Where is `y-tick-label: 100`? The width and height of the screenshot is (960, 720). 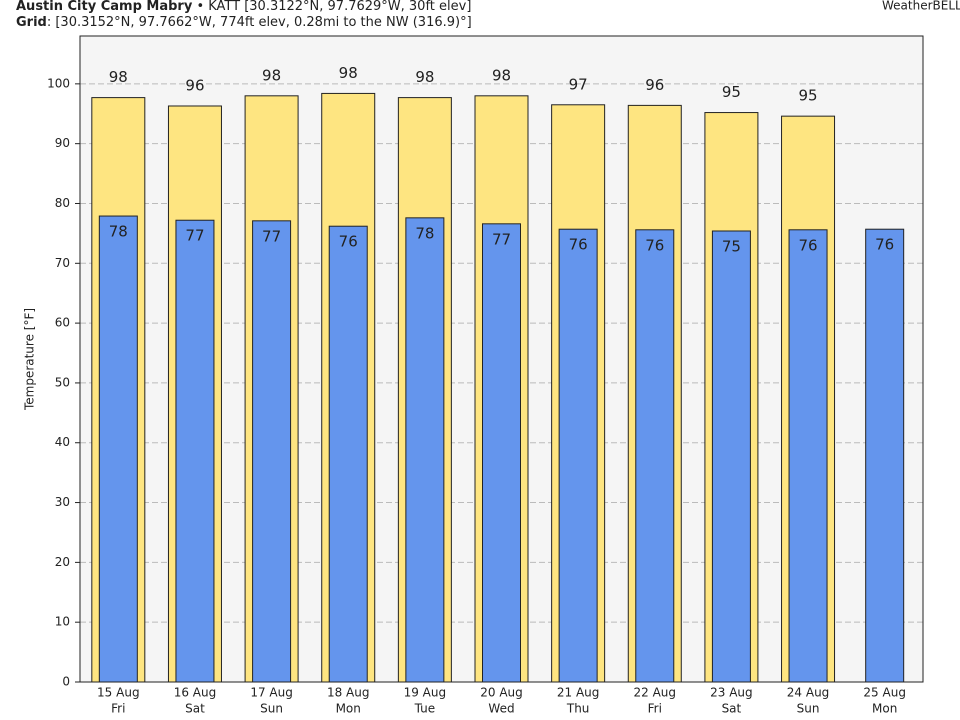
y-tick-label: 100 is located at coordinates (58, 83).